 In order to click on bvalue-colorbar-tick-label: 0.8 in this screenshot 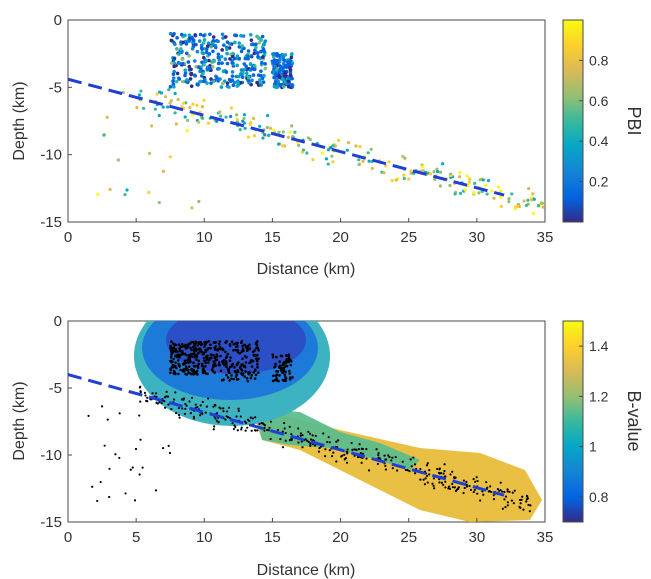, I will do `click(599, 497)`.